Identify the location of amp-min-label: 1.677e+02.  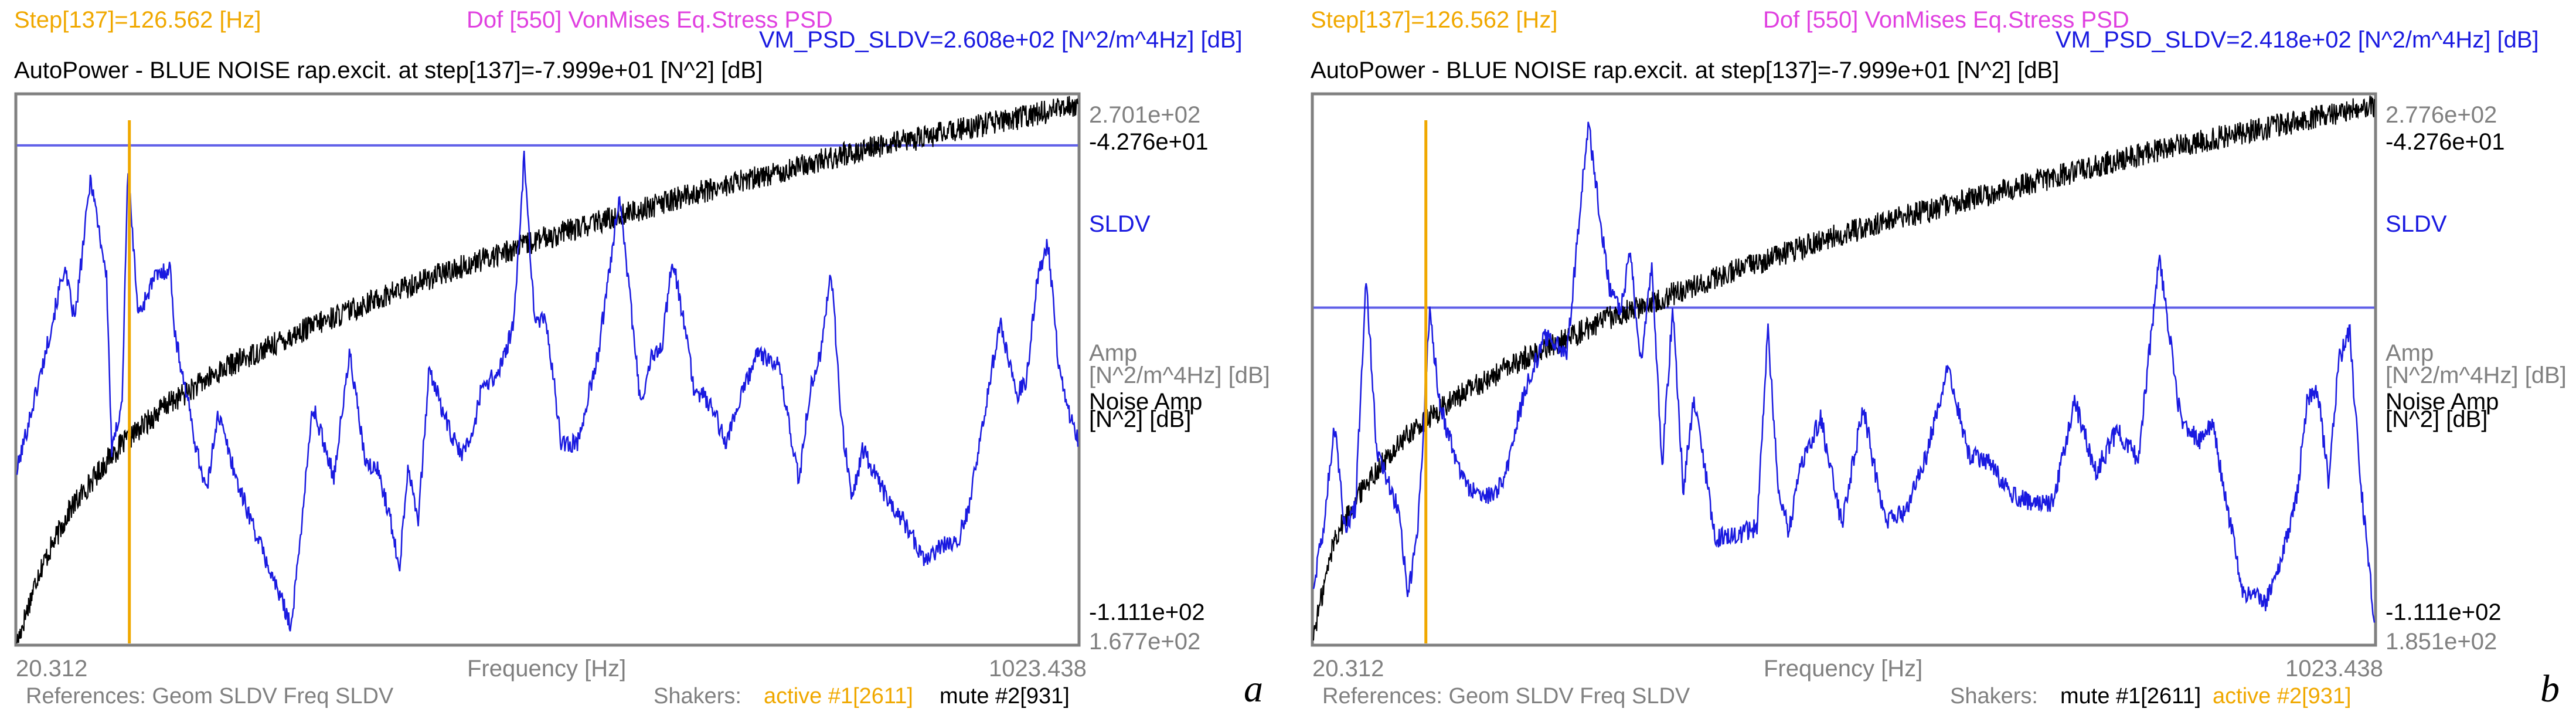
(1145, 642).